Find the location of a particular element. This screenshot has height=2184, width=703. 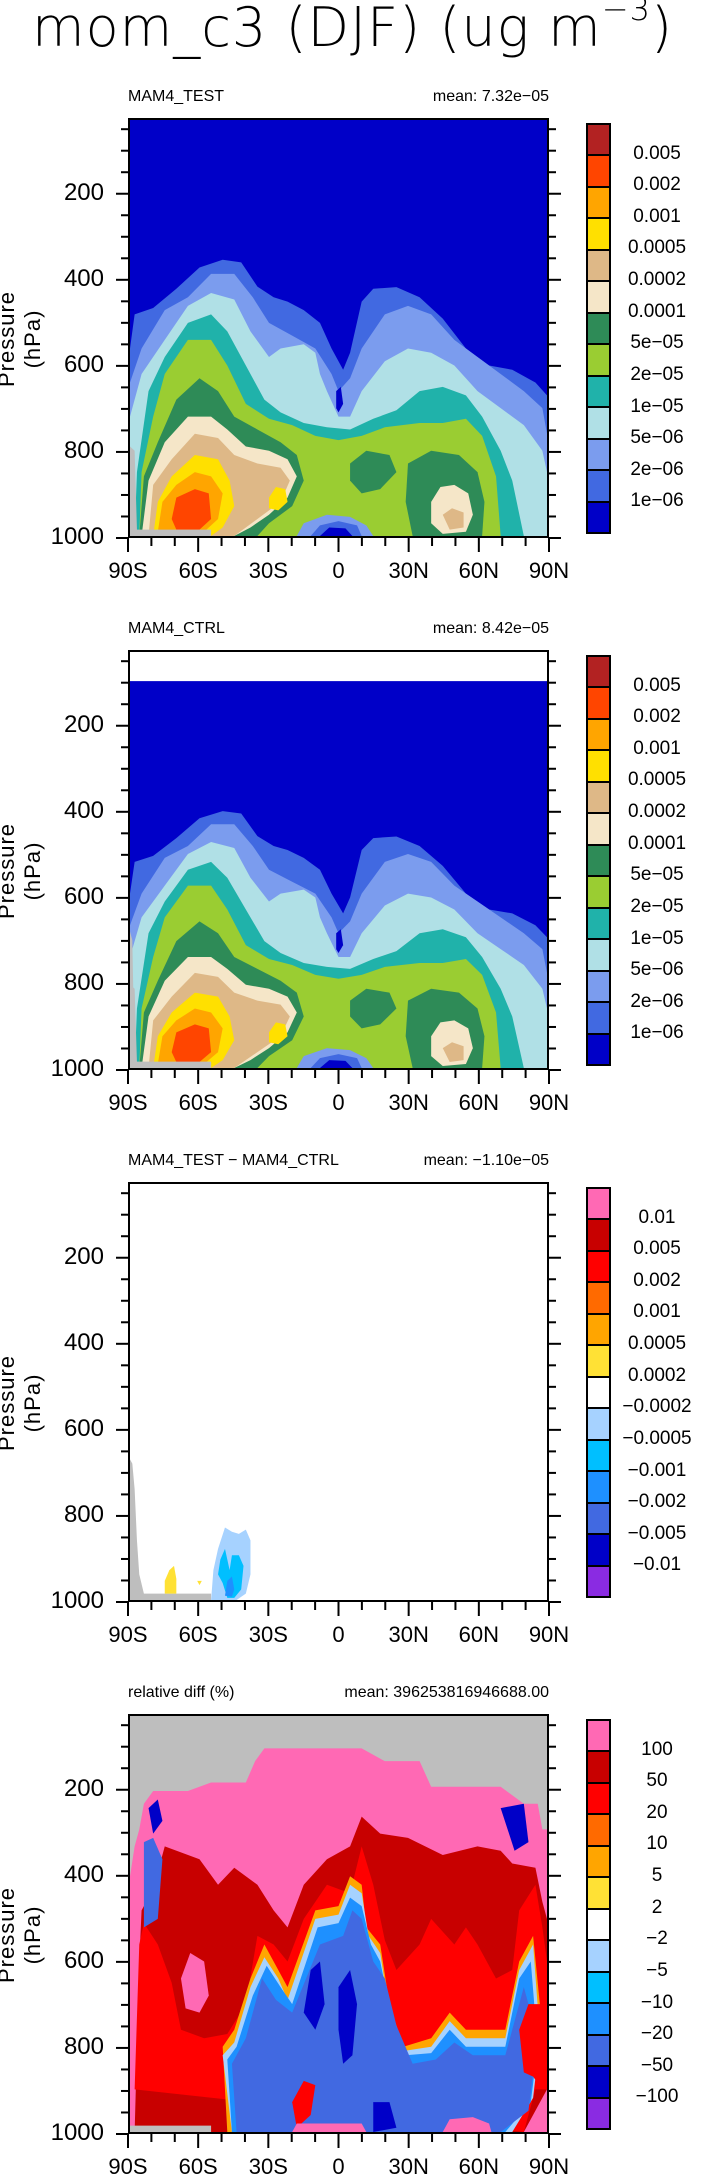

y-tick-label: 800 is located at coordinates (83, 450).